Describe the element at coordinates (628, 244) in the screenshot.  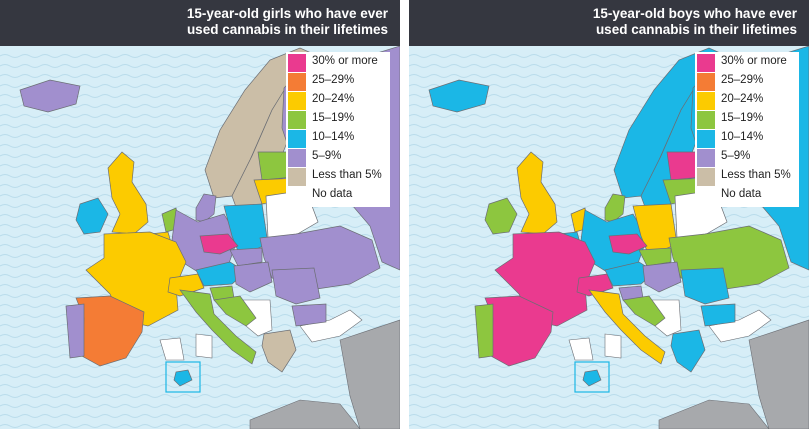
I see `boys-region-czechia` at that location.